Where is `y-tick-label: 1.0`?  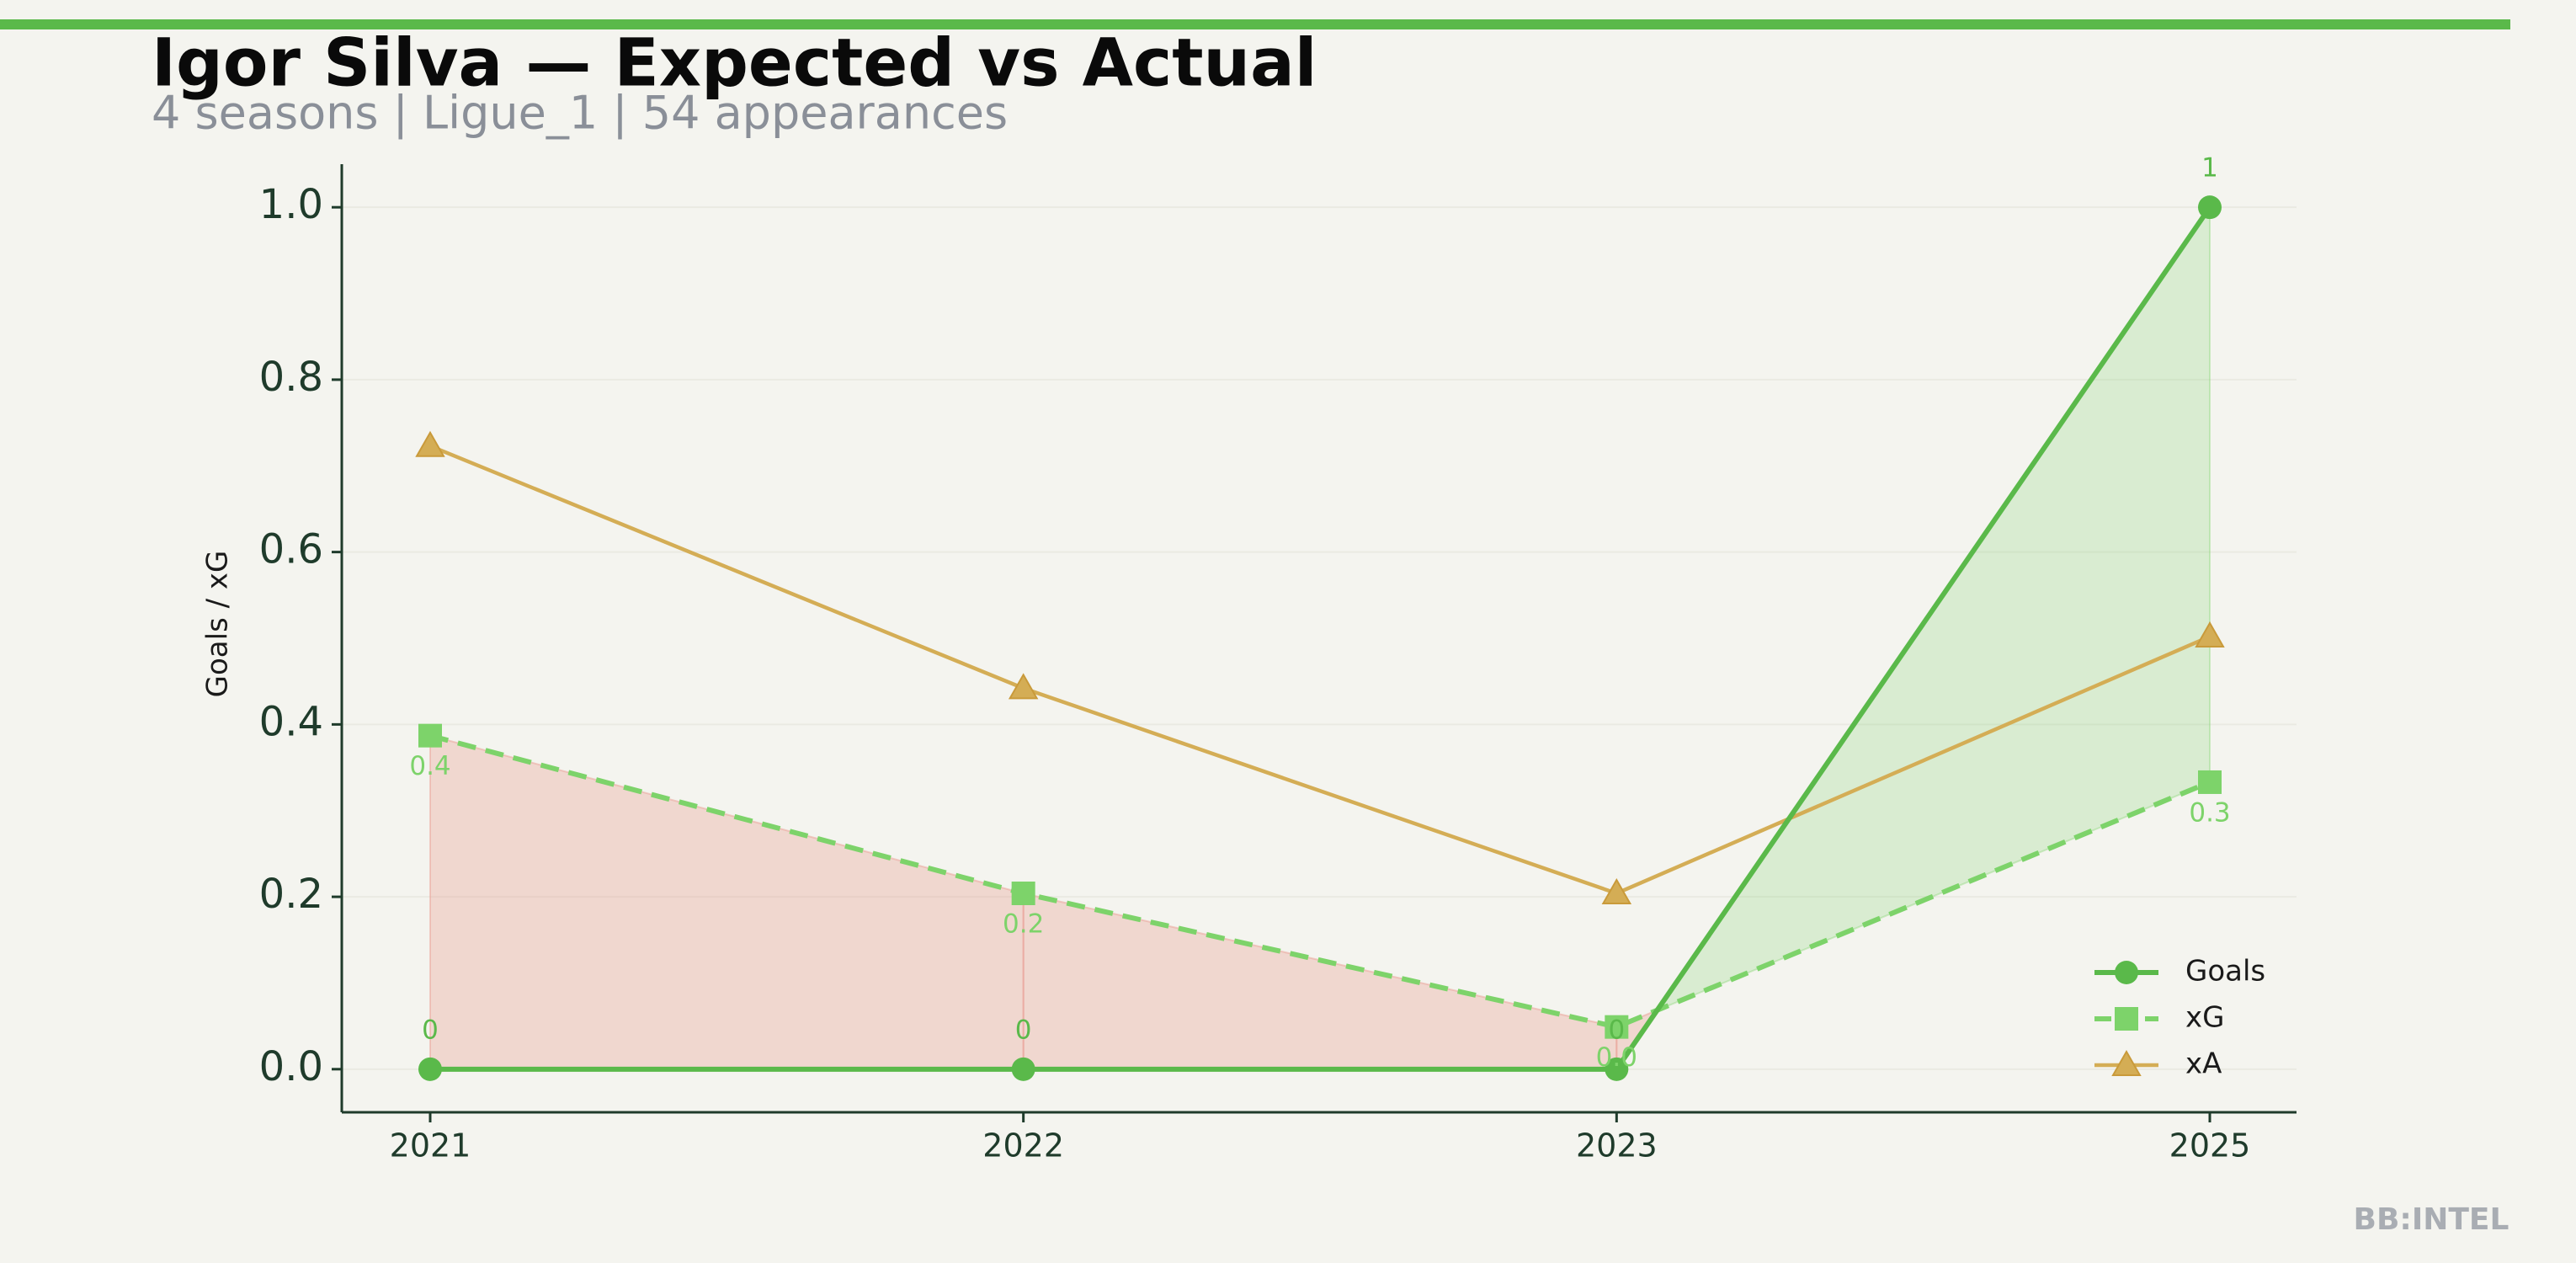
y-tick-label: 1.0 is located at coordinates (291, 204).